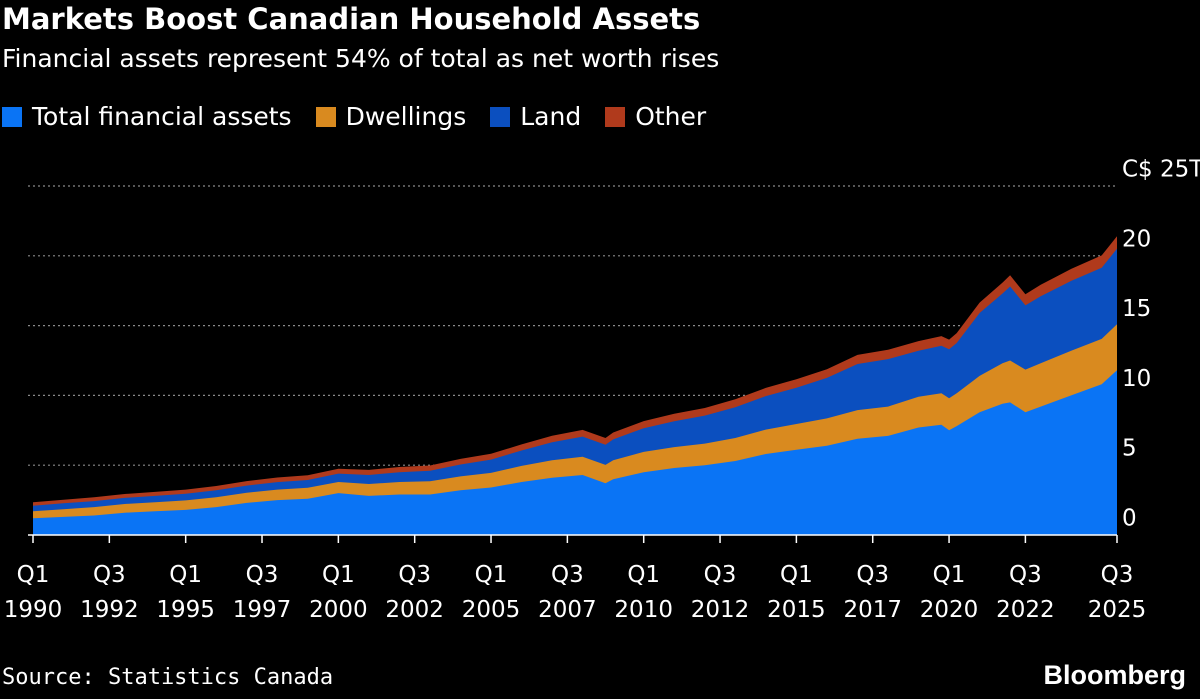  What do you see at coordinates (414, 610) in the screenshot?
I see `x-tick-year-label: 2002` at bounding box center [414, 610].